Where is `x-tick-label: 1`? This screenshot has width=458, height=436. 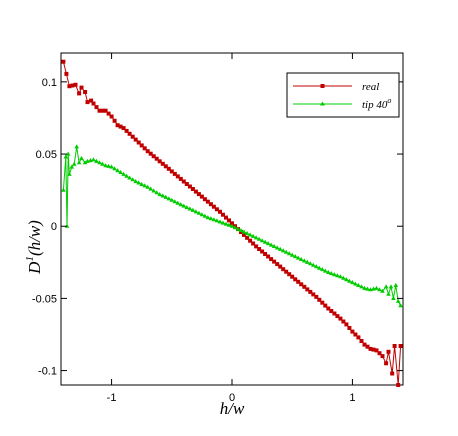
x-tick-label: 1 is located at coordinates (352, 398).